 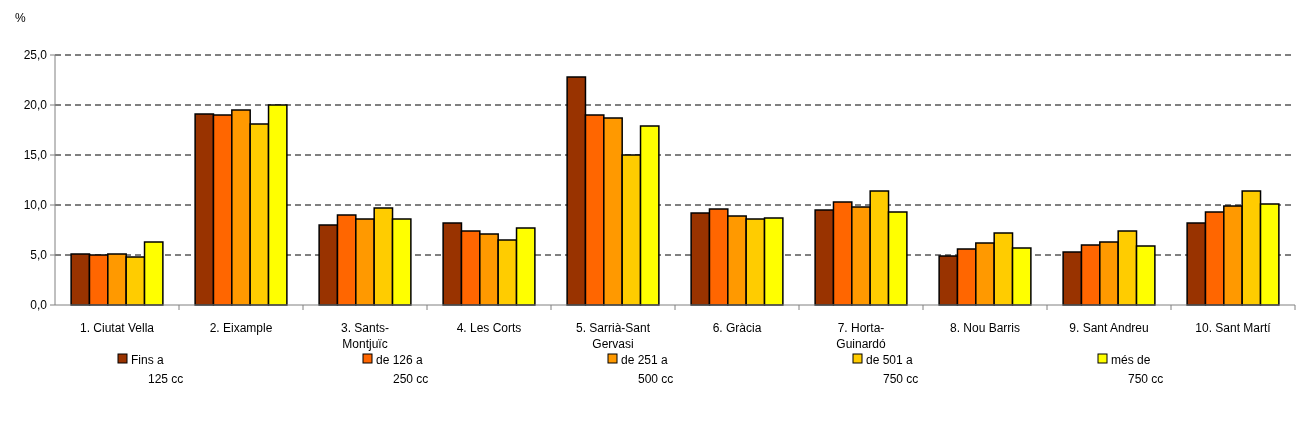 I want to click on y-tick-label: 25,0, so click(x=35, y=55).